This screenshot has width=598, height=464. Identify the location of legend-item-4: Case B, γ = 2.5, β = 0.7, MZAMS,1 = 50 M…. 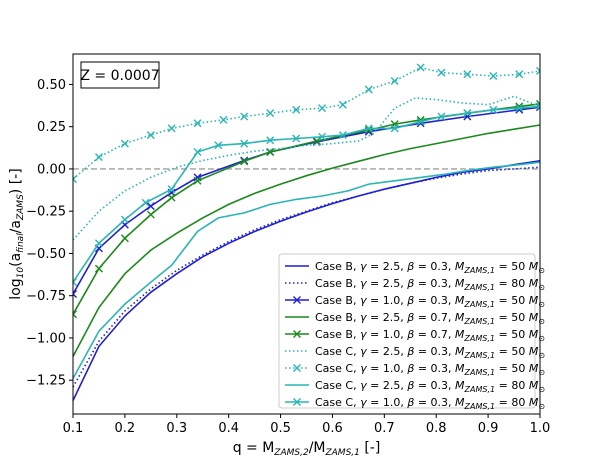
(415, 318).